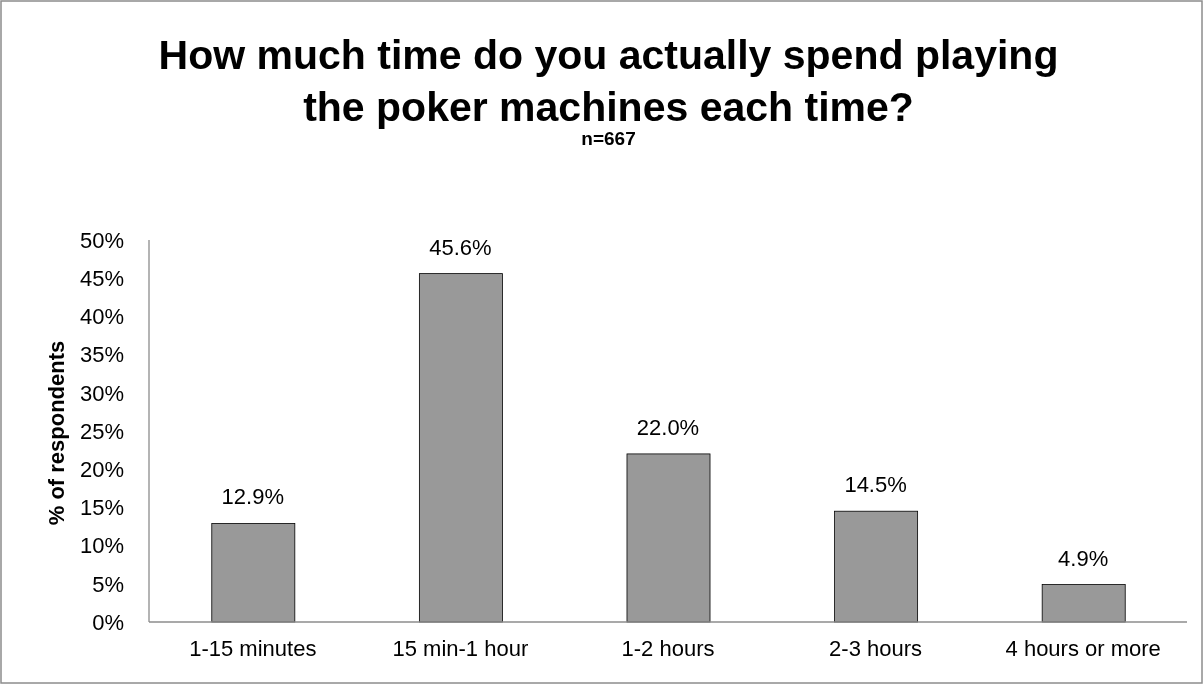 This screenshot has height=684, width=1203. Describe the element at coordinates (101, 278) in the screenshot. I see `y-tick-label: 45%` at that location.